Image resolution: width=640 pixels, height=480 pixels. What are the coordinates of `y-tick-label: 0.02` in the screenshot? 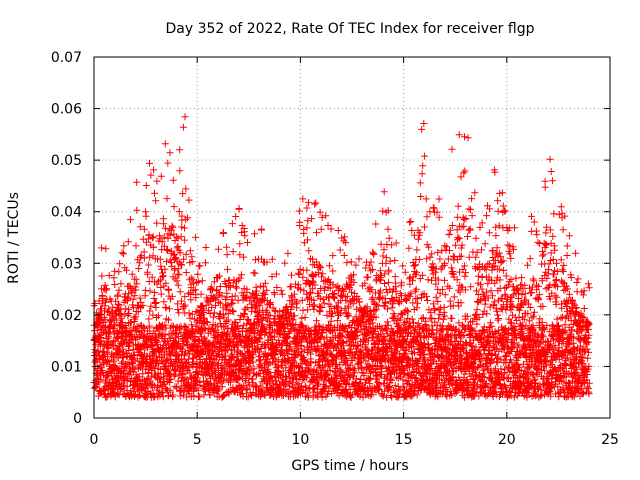 It's located at (66, 316).